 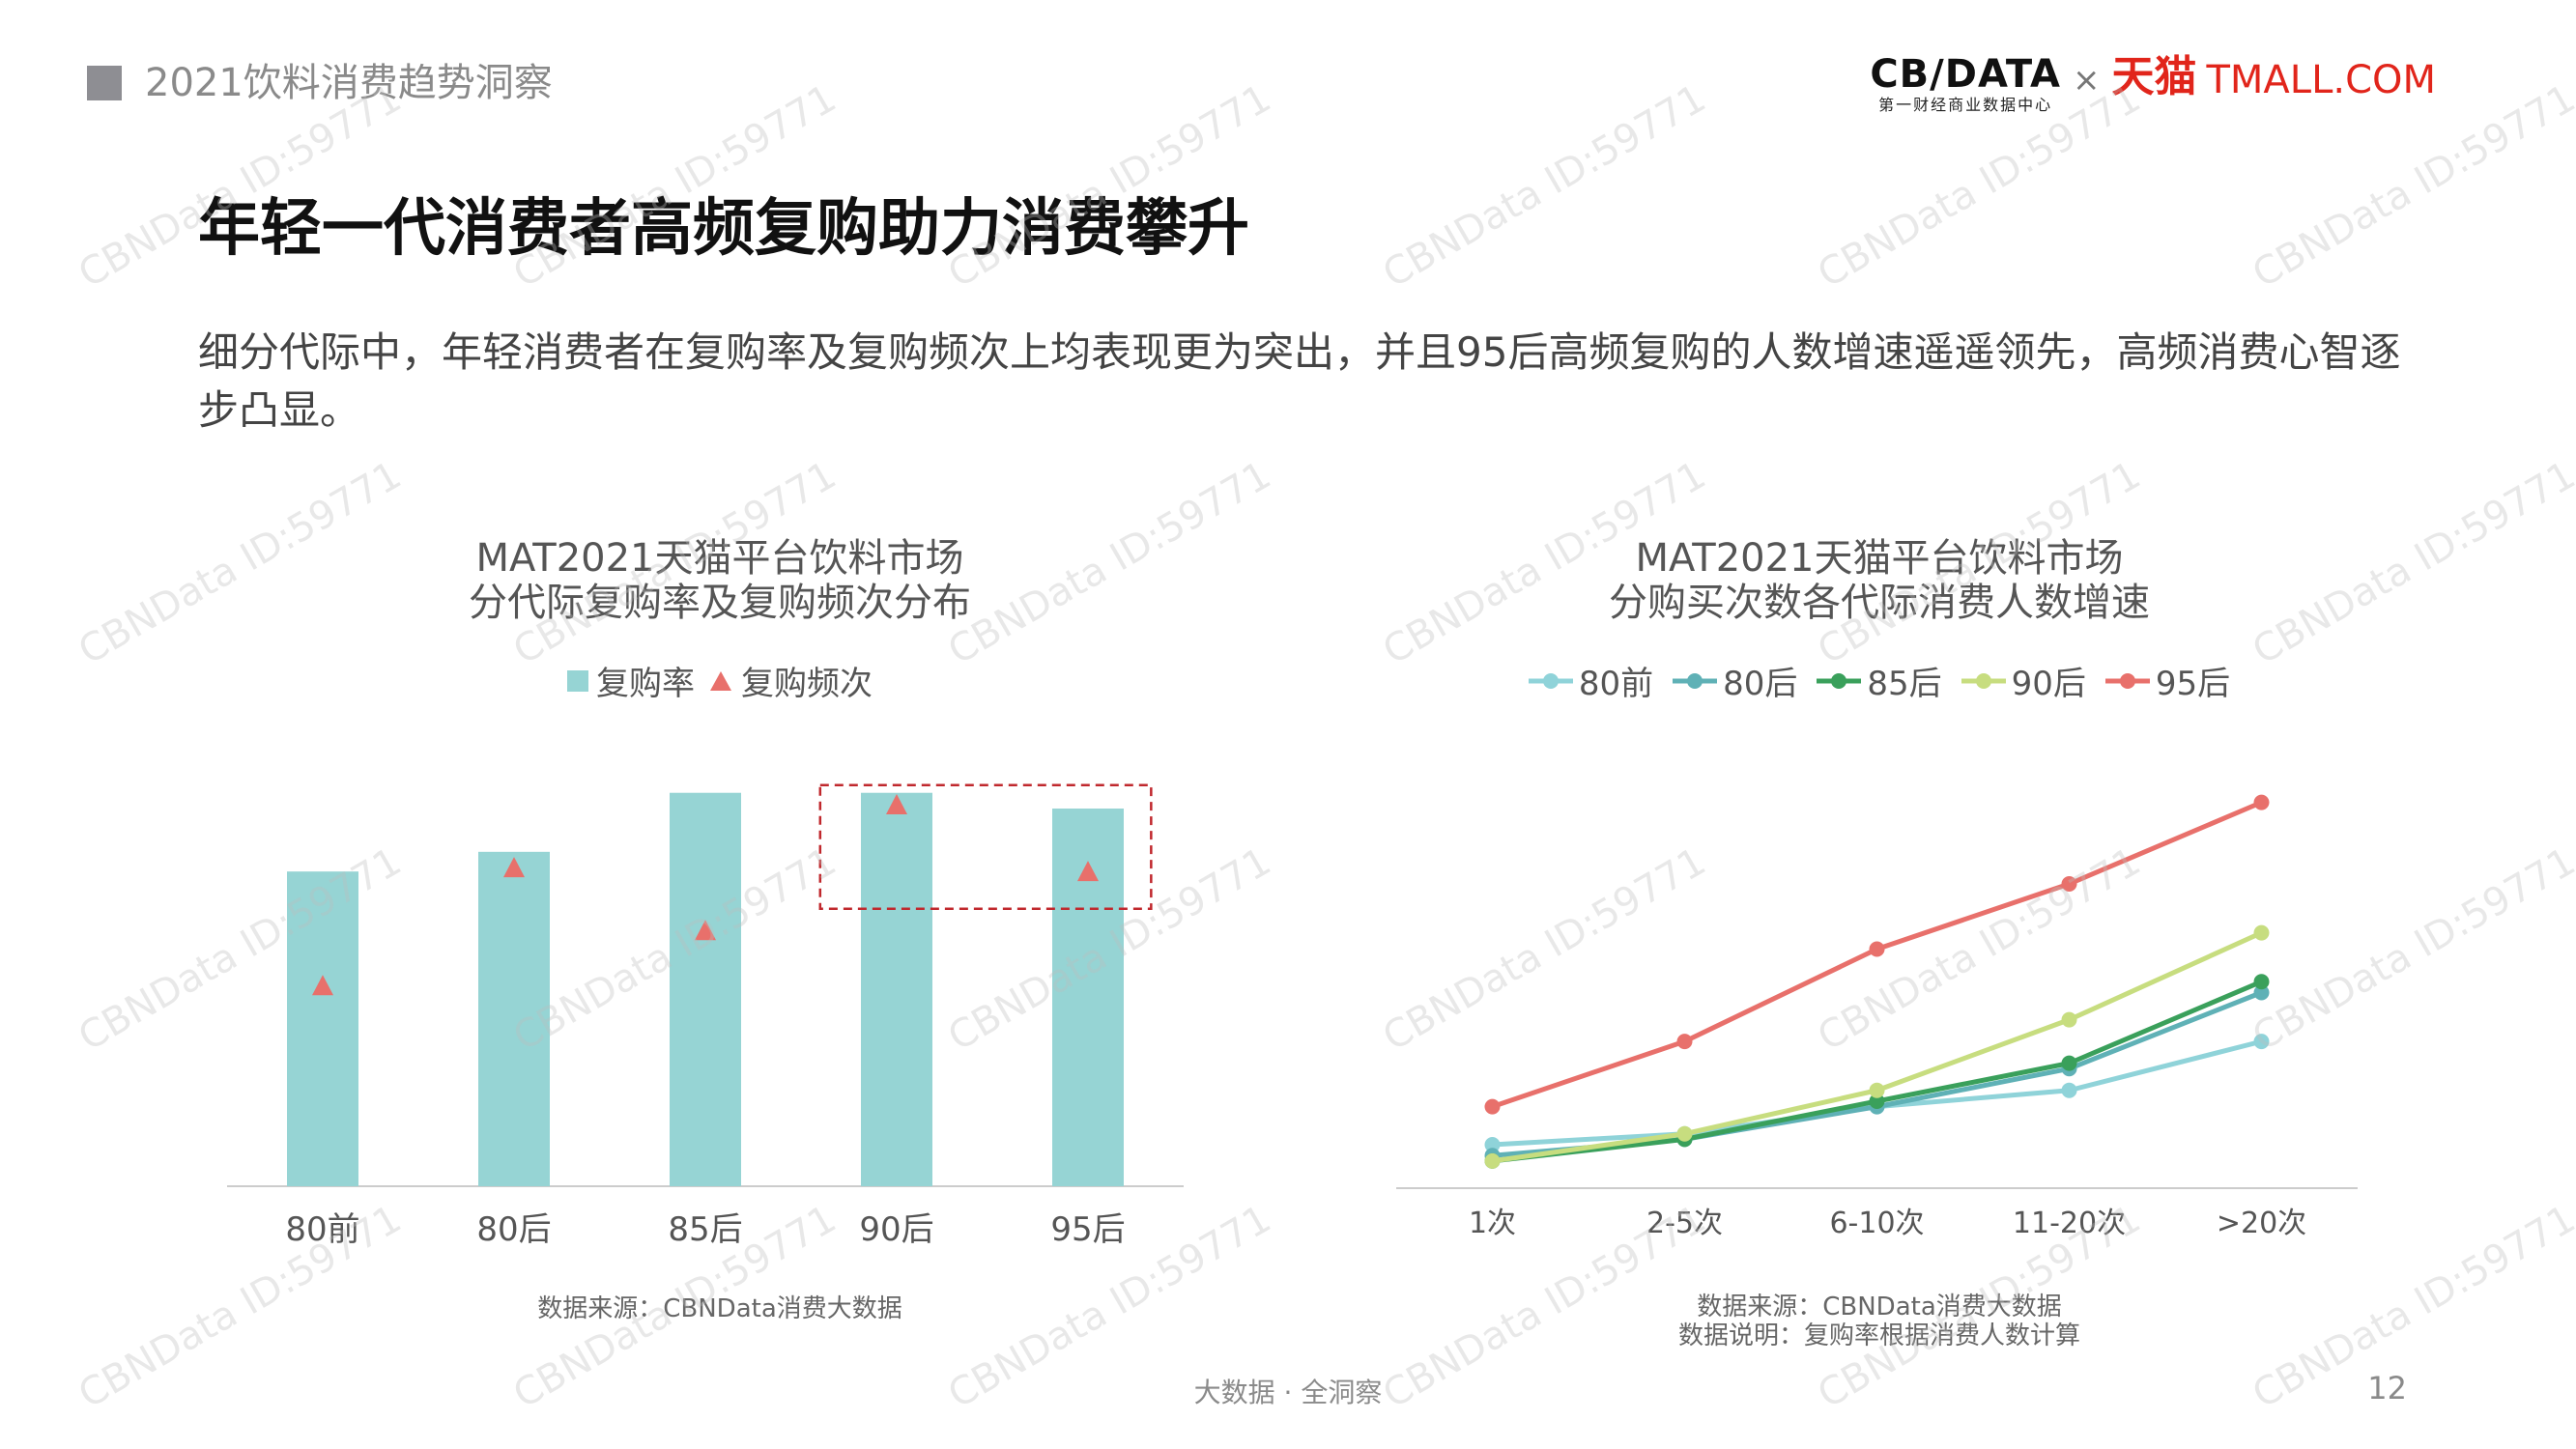 I want to click on point-90后-6-10次, so click(x=1877, y=1090).